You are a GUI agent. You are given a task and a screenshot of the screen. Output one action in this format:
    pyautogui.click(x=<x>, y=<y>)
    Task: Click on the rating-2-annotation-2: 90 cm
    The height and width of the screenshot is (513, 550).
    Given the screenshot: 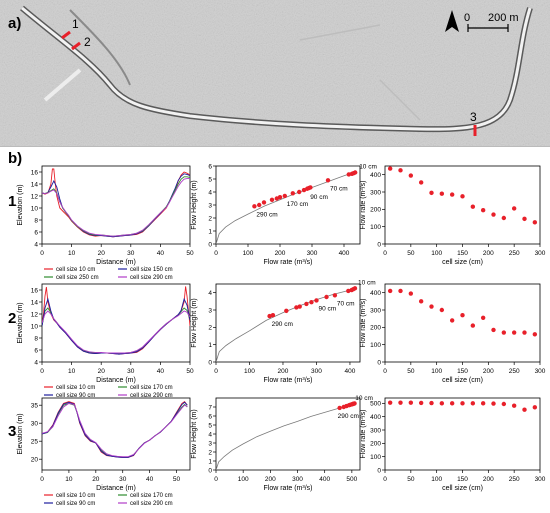 What is the action you would take?
    pyautogui.click(x=327, y=308)
    